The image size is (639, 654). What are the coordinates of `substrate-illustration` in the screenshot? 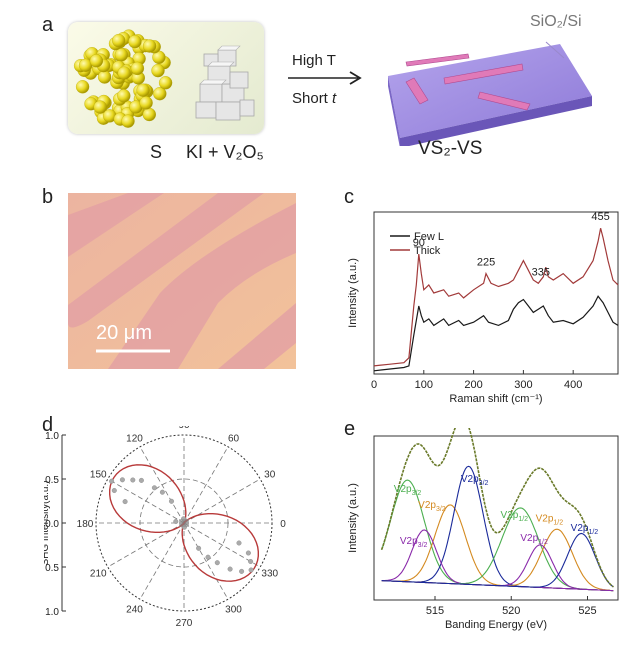 It's located at (490, 93).